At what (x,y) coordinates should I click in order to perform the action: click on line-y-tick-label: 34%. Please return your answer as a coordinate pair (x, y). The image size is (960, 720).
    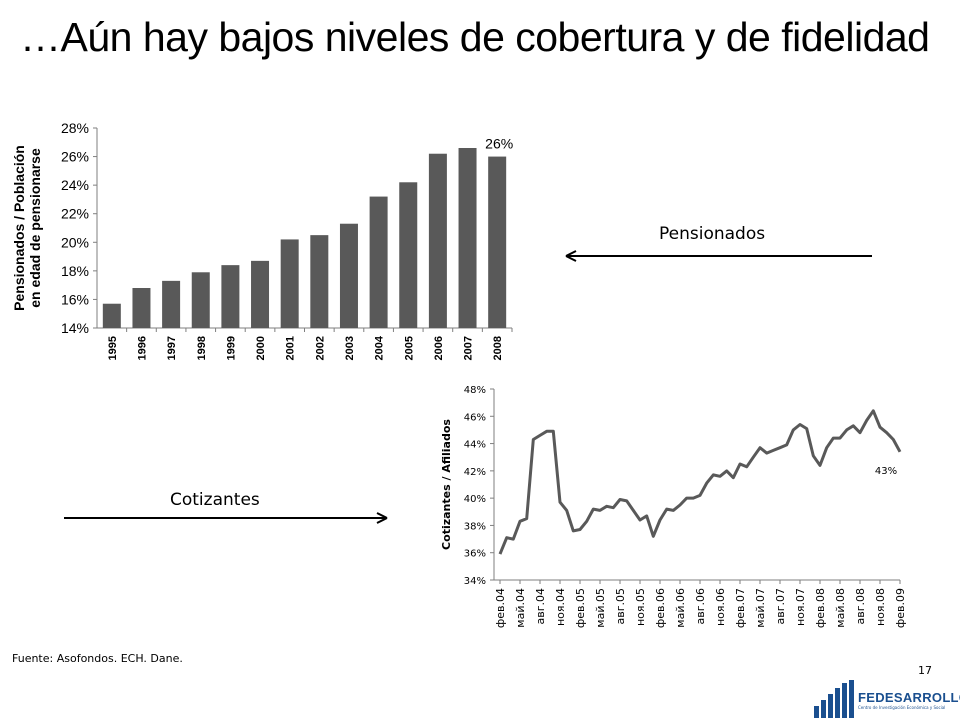
    Looking at the image, I should click on (475, 581).